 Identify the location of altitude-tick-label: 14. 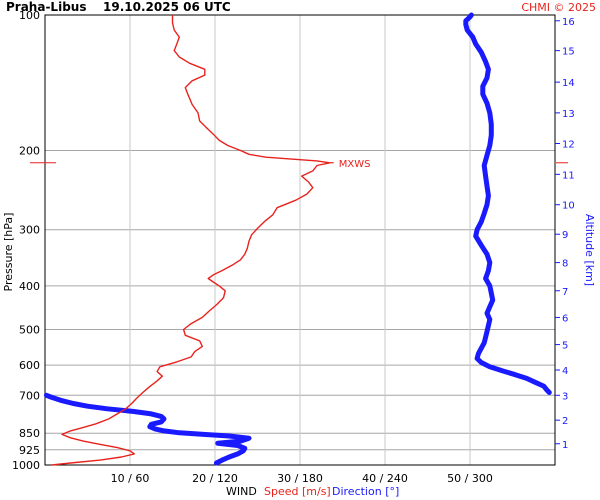
(568, 83).